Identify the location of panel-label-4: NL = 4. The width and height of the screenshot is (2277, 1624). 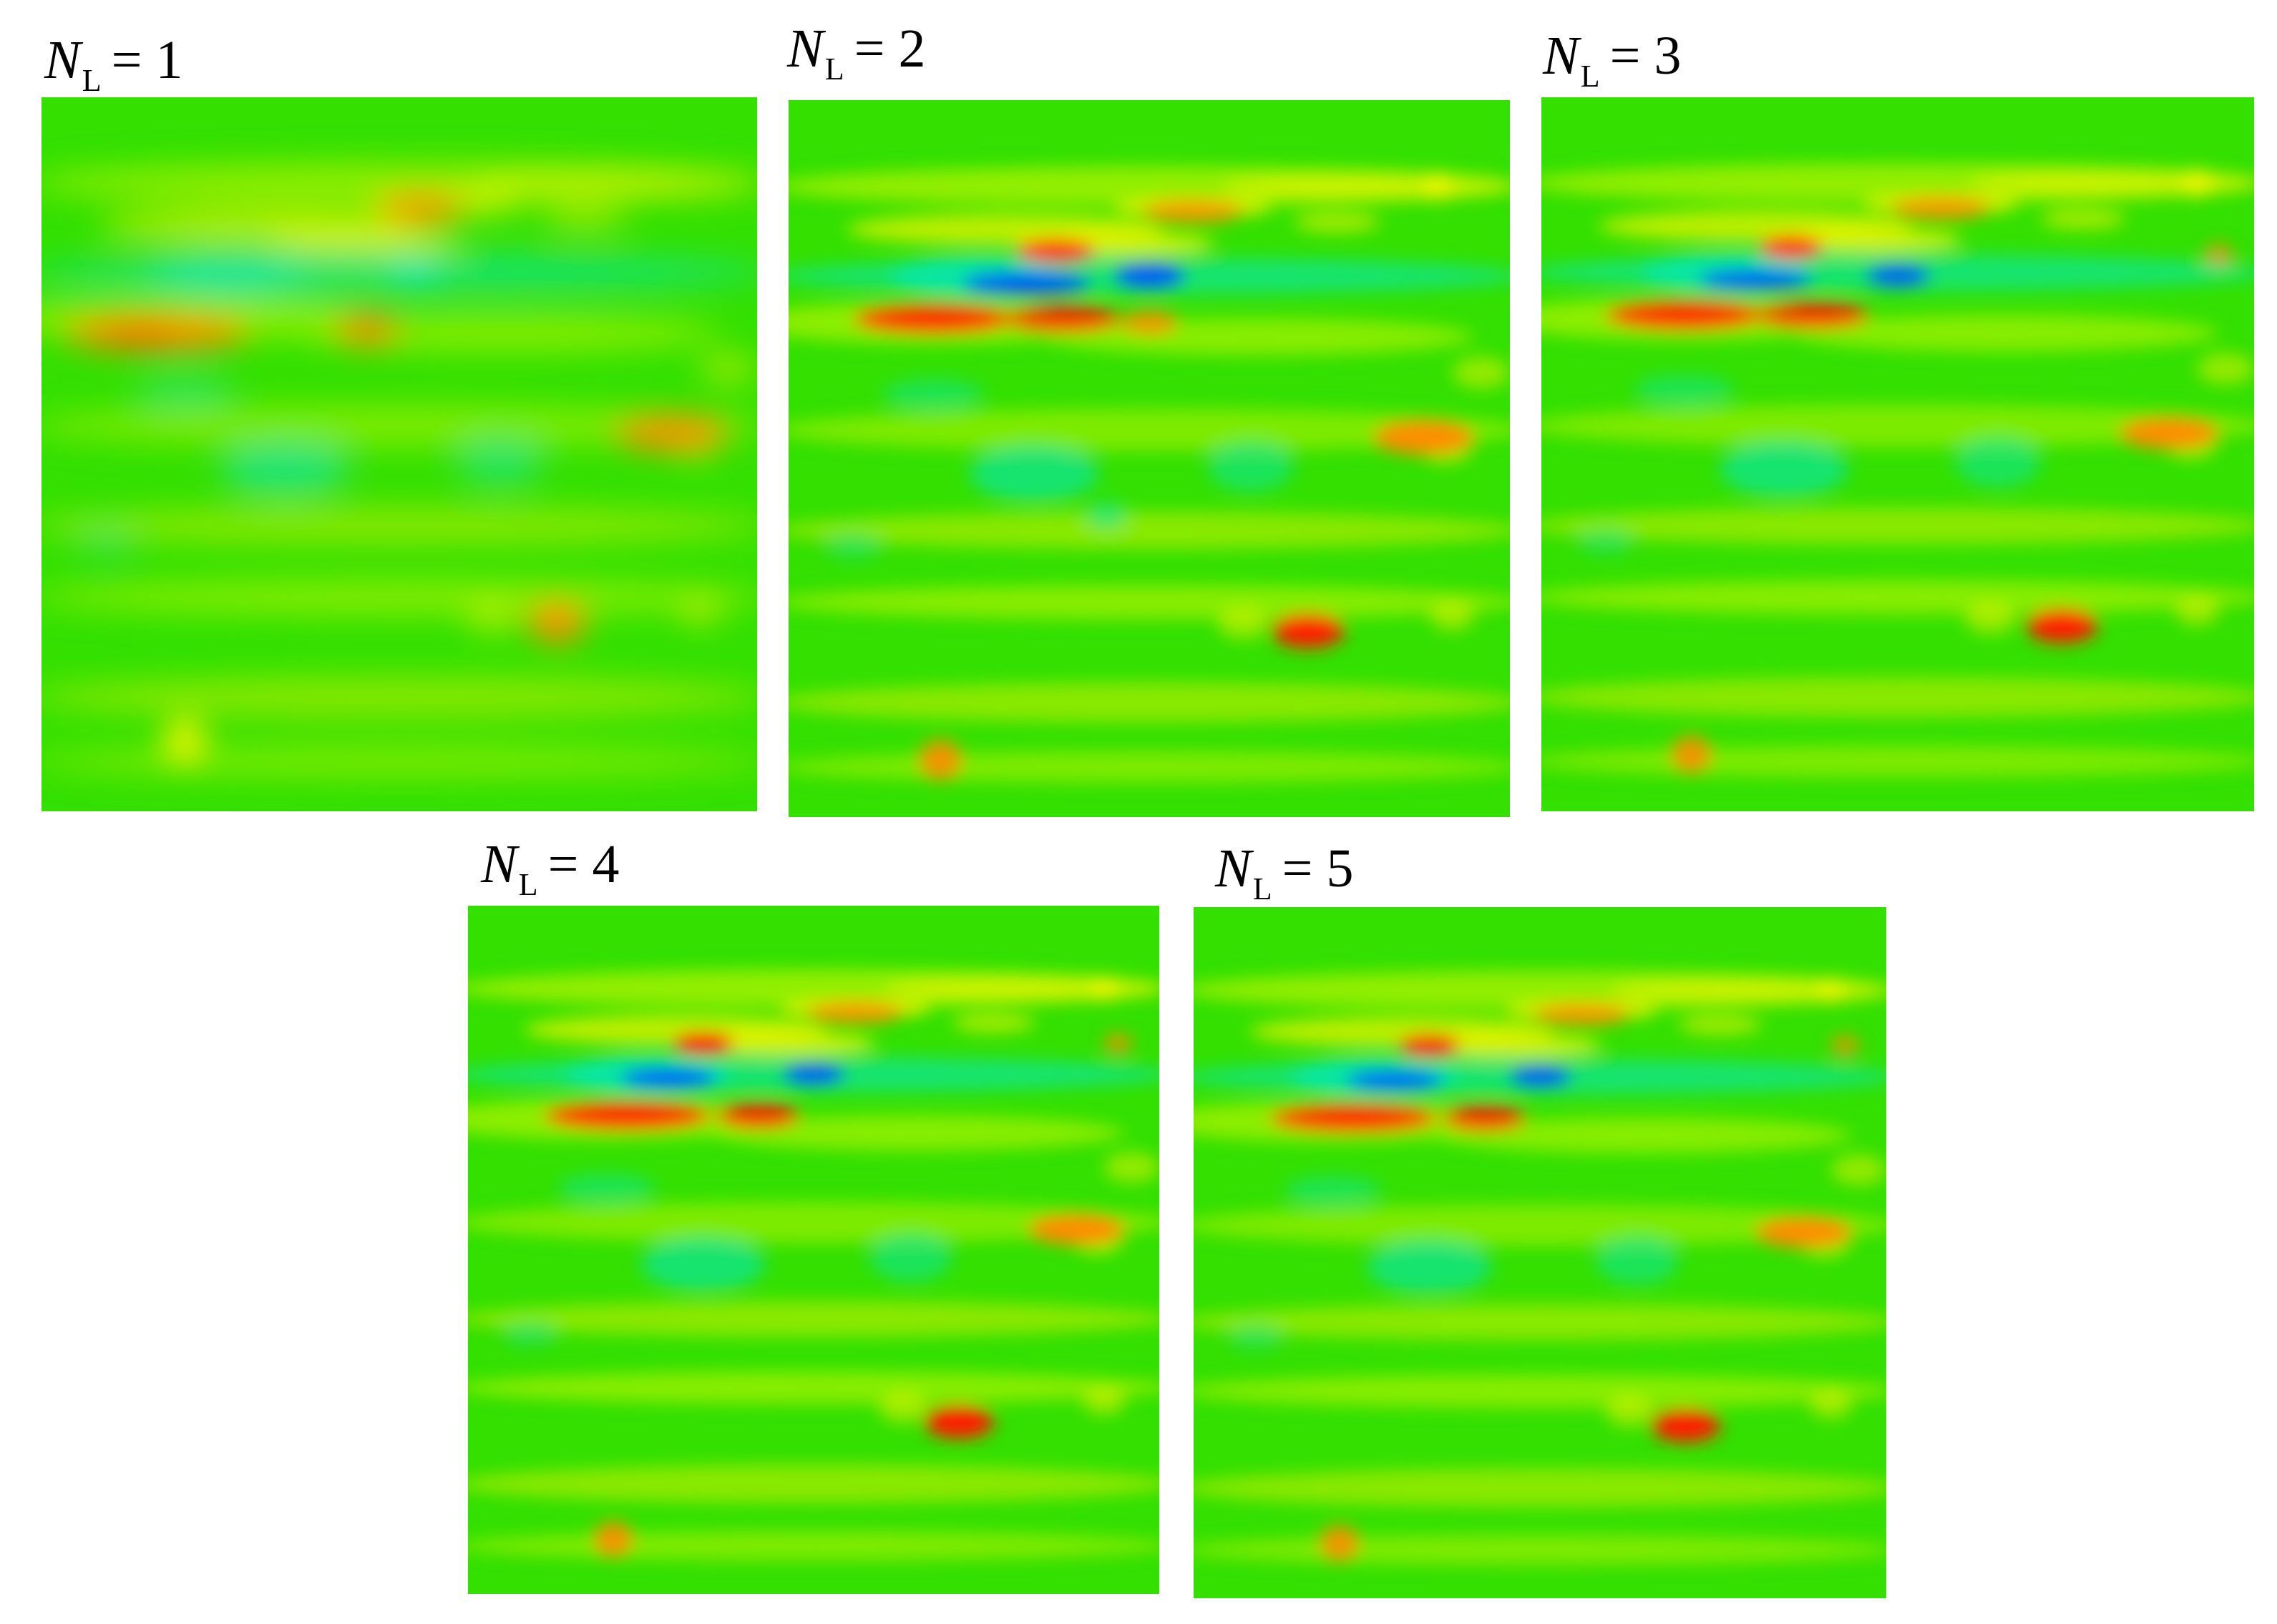
(550, 867).